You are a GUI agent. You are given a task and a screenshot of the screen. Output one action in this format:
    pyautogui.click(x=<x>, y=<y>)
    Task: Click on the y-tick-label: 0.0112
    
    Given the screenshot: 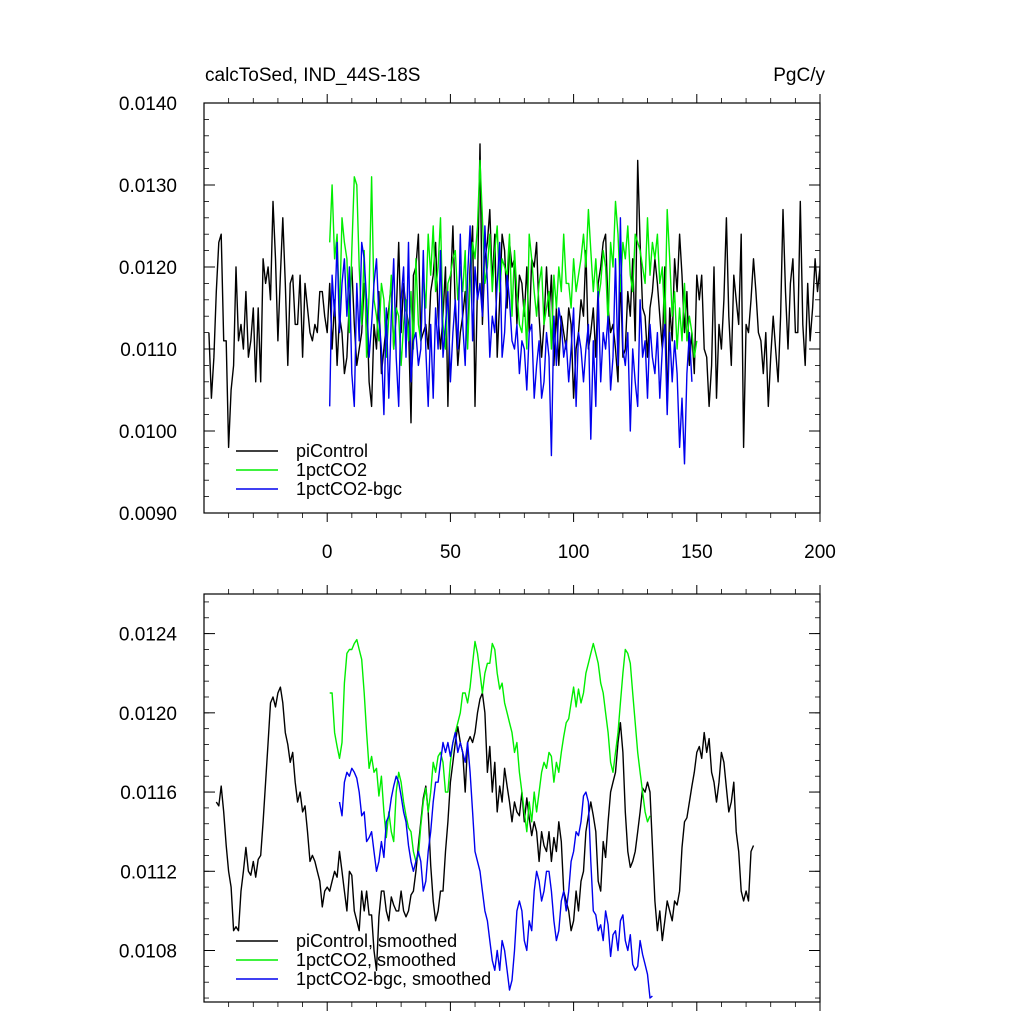 What is the action you would take?
    pyautogui.click(x=148, y=872)
    